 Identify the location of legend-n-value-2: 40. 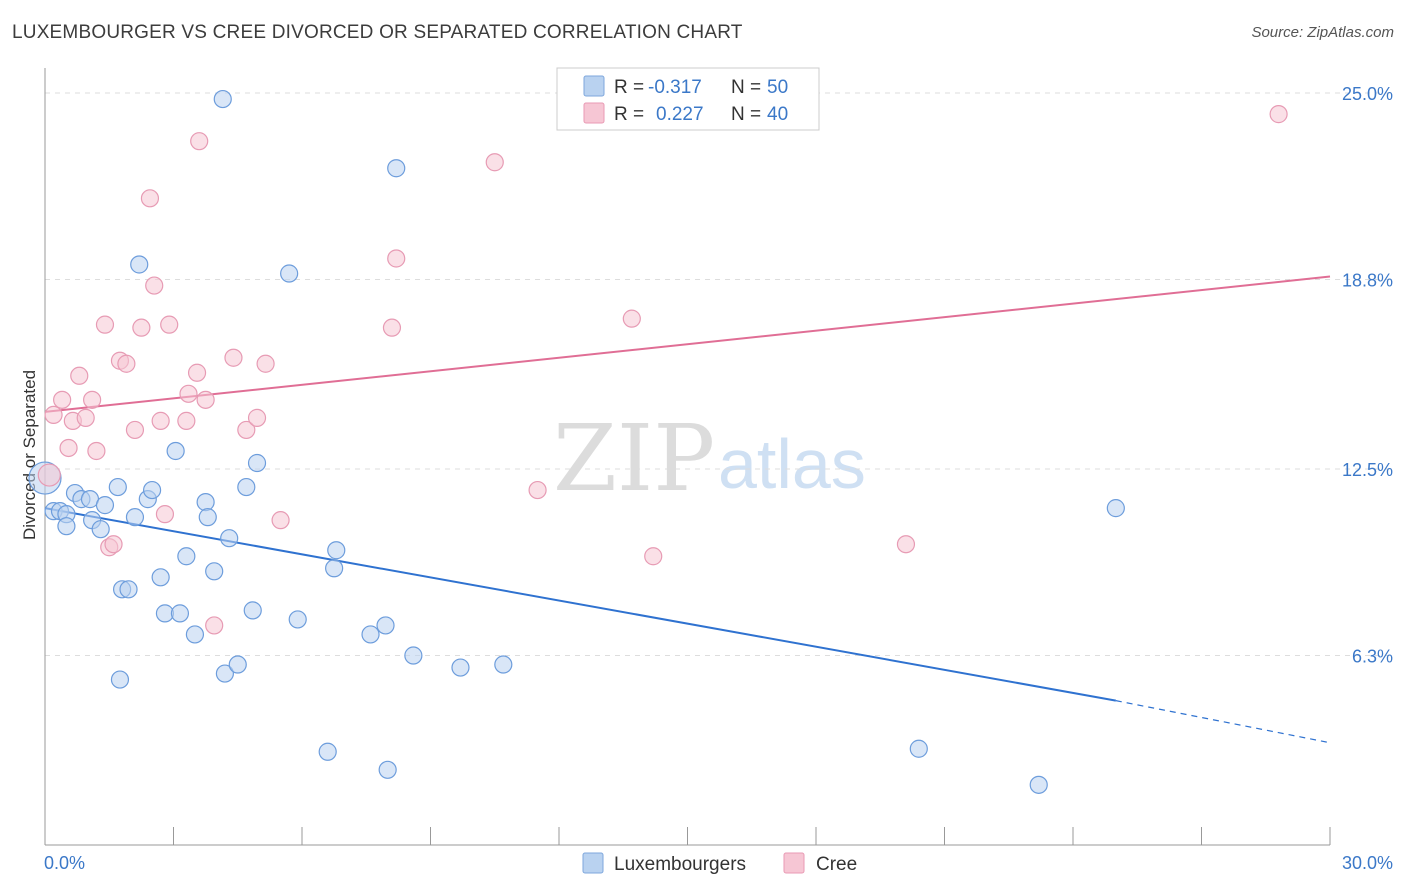
(777, 114).